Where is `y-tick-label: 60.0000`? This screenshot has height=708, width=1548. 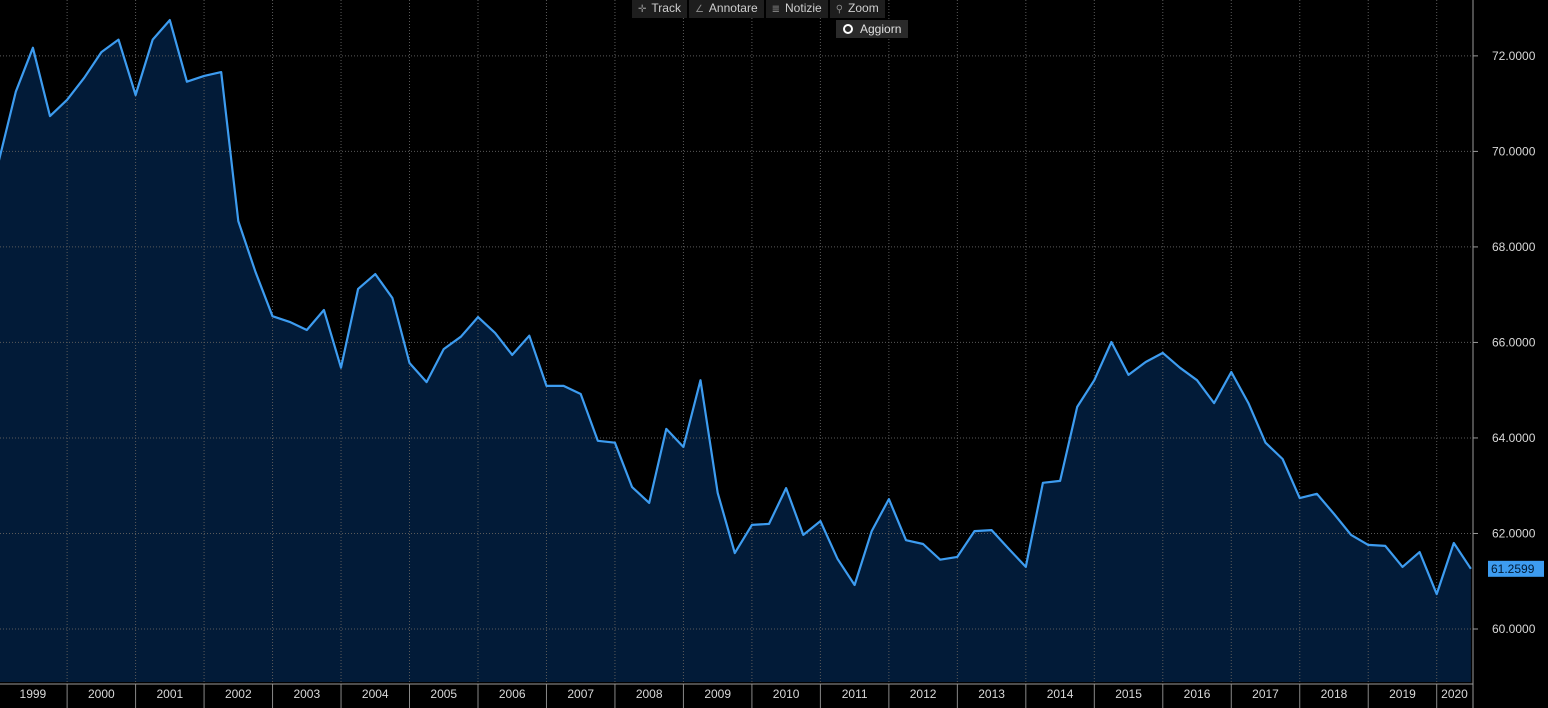
y-tick-label: 60.0000 is located at coordinates (1514, 629).